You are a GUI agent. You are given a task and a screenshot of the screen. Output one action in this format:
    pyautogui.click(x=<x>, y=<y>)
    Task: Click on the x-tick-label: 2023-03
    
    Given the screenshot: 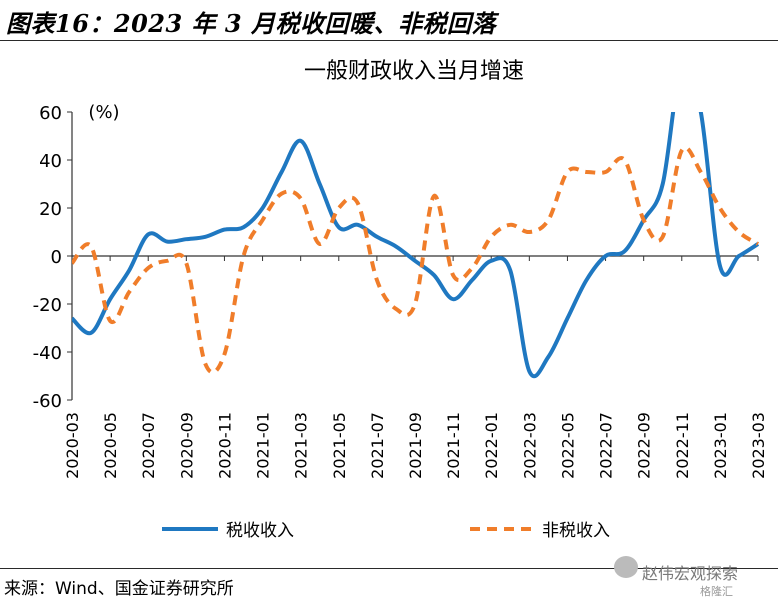 What is the action you would take?
    pyautogui.click(x=758, y=445)
    